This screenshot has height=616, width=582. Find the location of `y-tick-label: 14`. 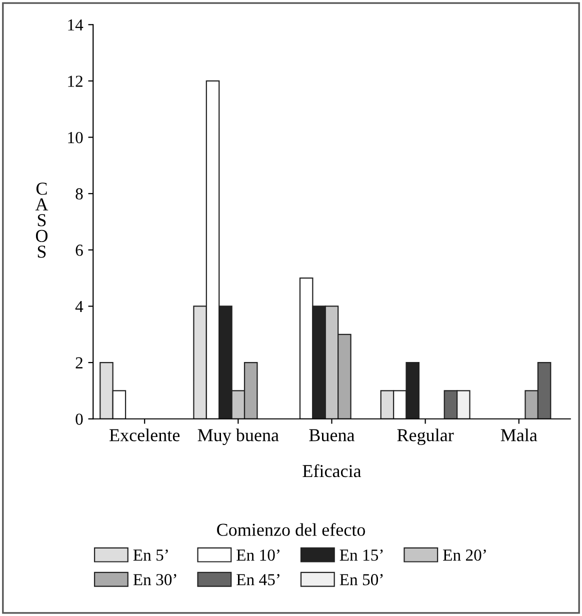

y-tick-label: 14 is located at coordinates (76, 24).